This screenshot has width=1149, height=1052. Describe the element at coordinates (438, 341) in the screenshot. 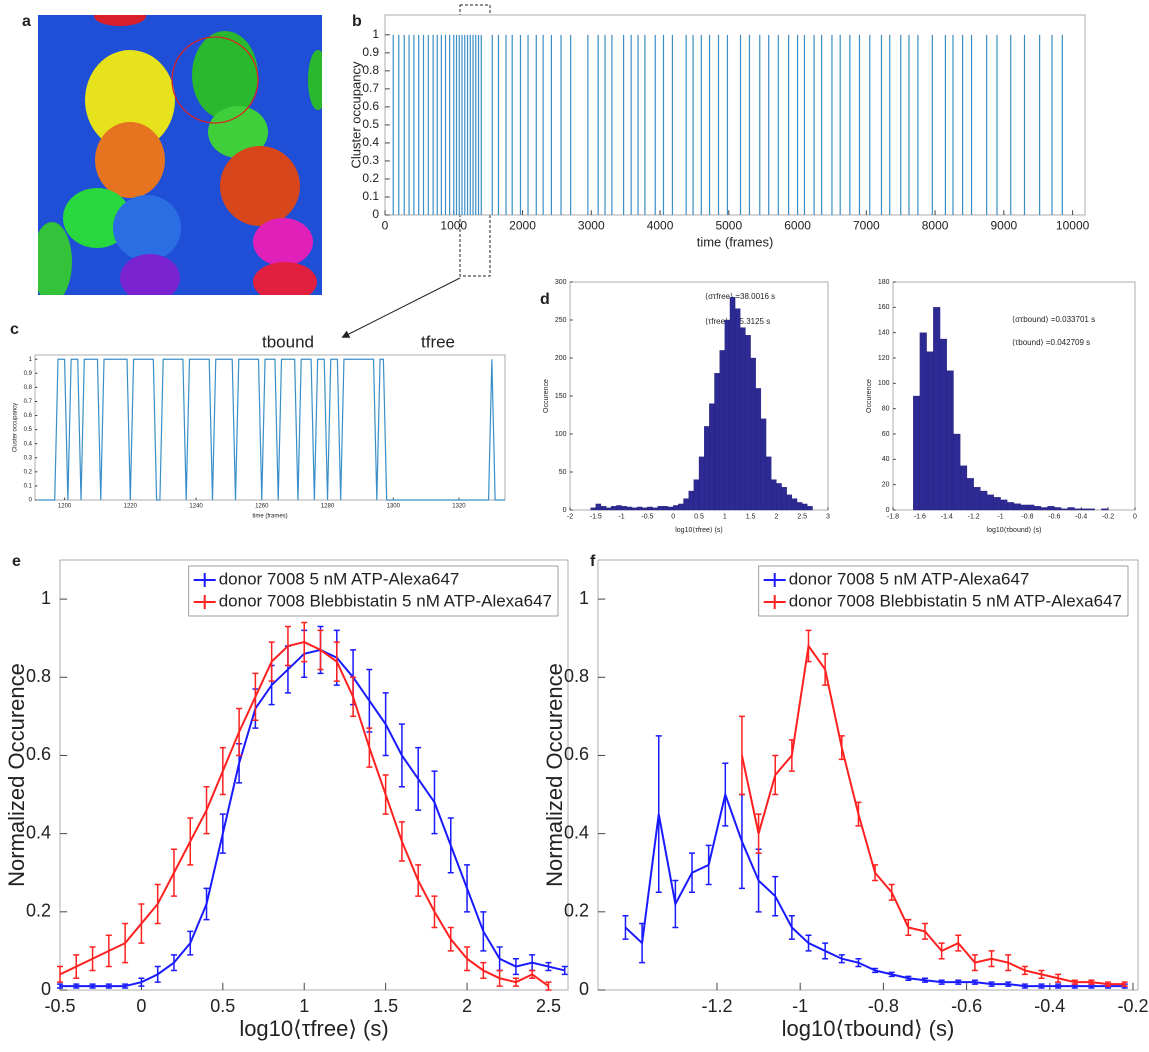

I see `annotation: tfree` at that location.